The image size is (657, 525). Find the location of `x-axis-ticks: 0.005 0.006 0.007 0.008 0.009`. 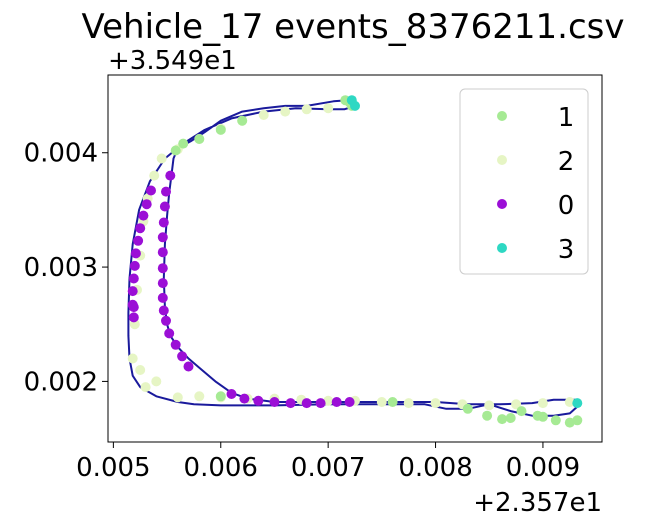

x-axis-ticks: 0.005 0.006 0.007 0.008 0.009 is located at coordinates (328, 462).